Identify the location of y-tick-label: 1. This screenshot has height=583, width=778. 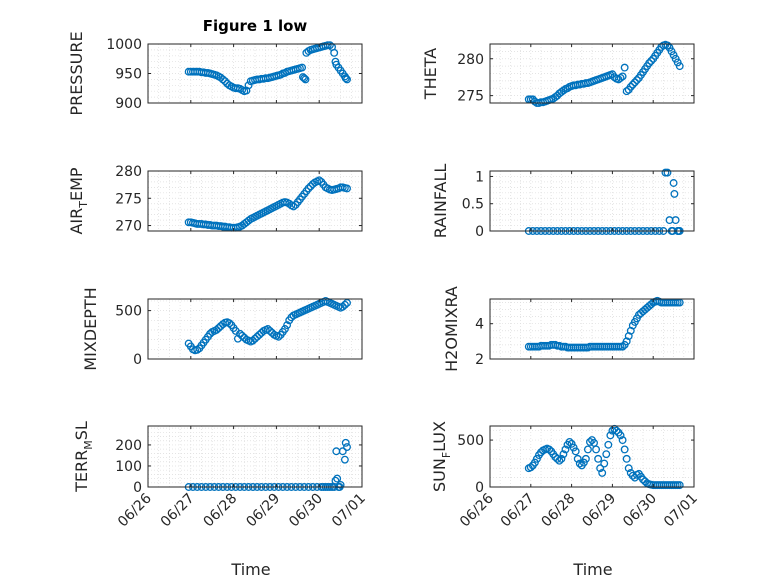
(479, 177).